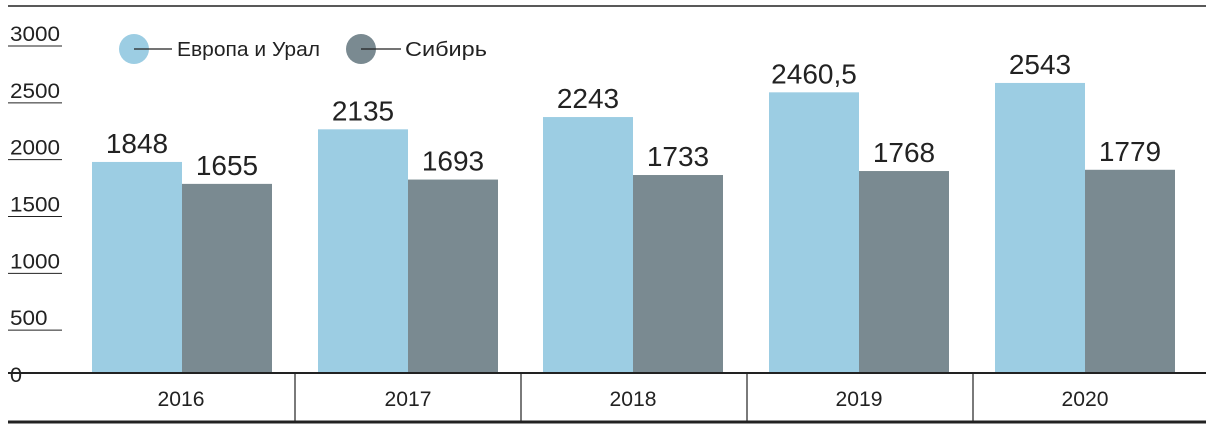 The height and width of the screenshot is (428, 1212). I want to click on legend: Европа и Урал Сибирь, so click(303, 49).